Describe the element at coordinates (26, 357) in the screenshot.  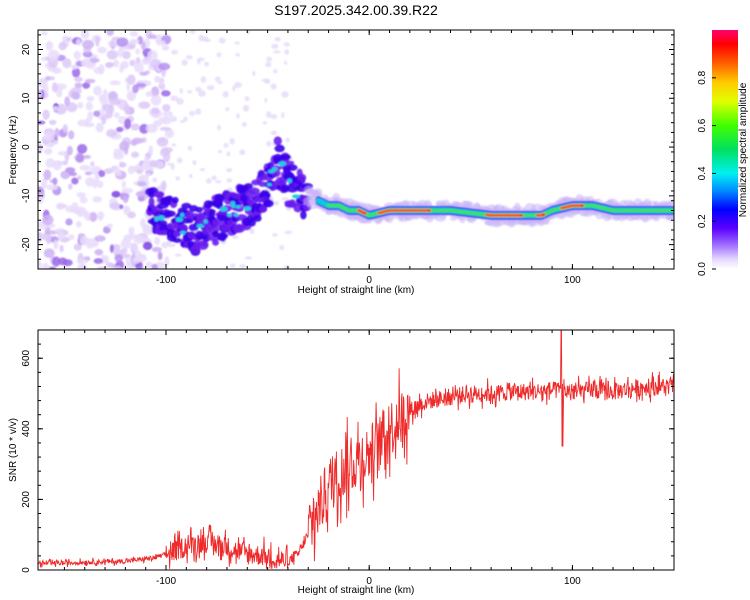
I see `snr-ytick-label: 600` at that location.